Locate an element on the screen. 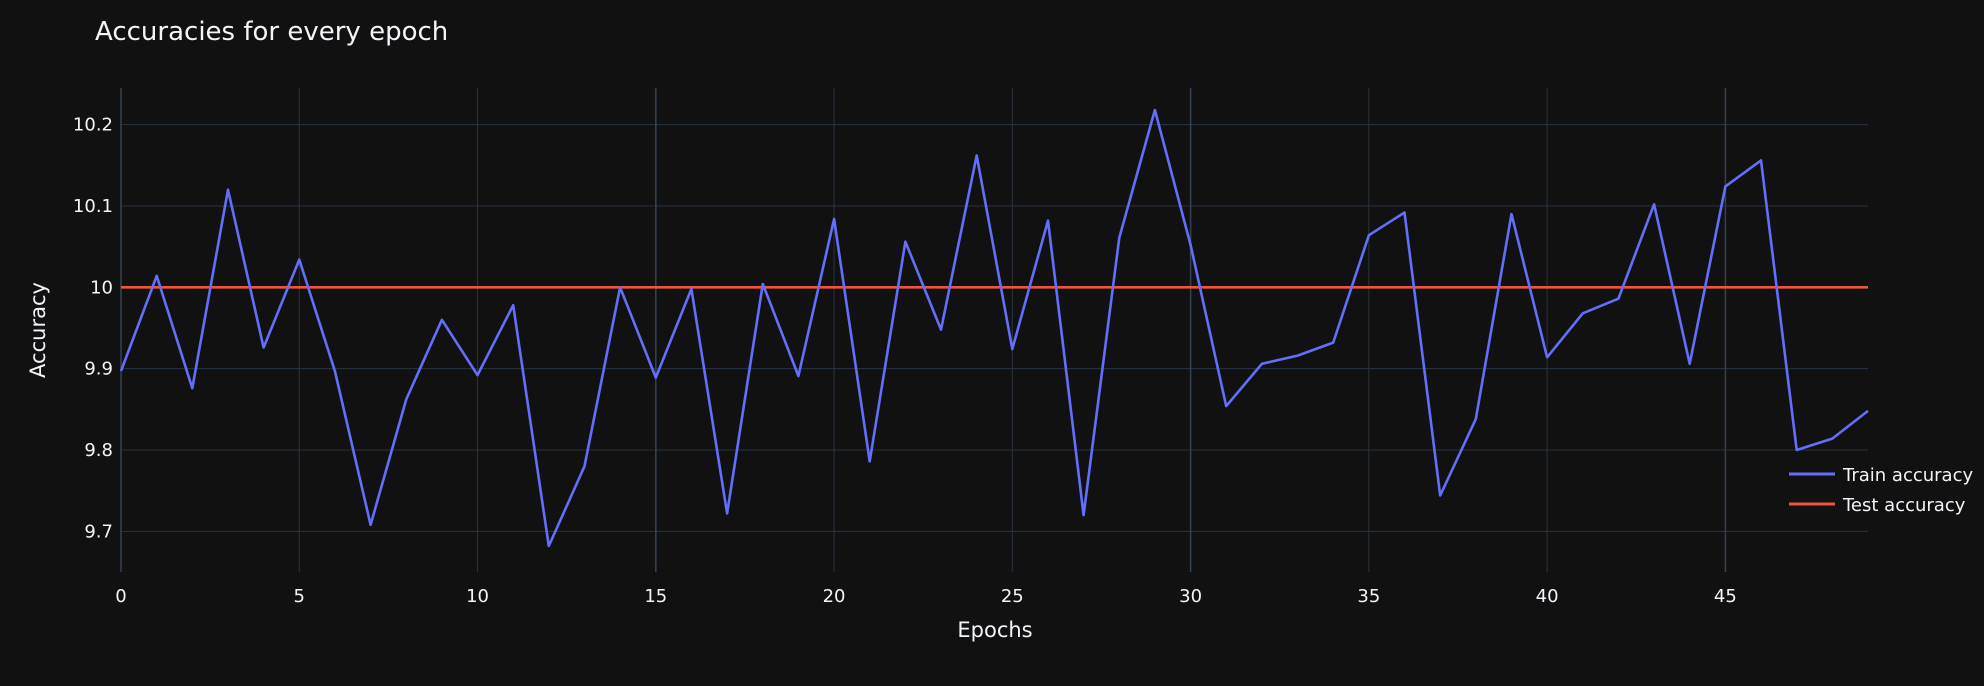  x-tick-label: 40 is located at coordinates (1547, 596).